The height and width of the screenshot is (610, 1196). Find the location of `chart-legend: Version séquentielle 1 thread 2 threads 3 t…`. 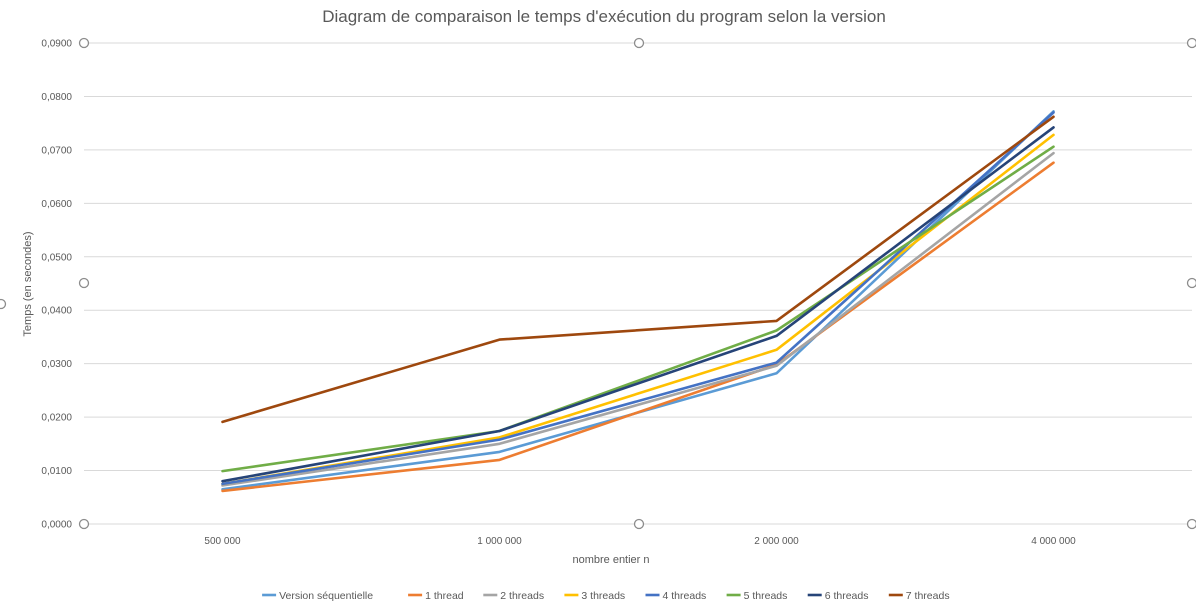

chart-legend: Version séquentielle 1 thread 2 threads 3 t… is located at coordinates (606, 596).